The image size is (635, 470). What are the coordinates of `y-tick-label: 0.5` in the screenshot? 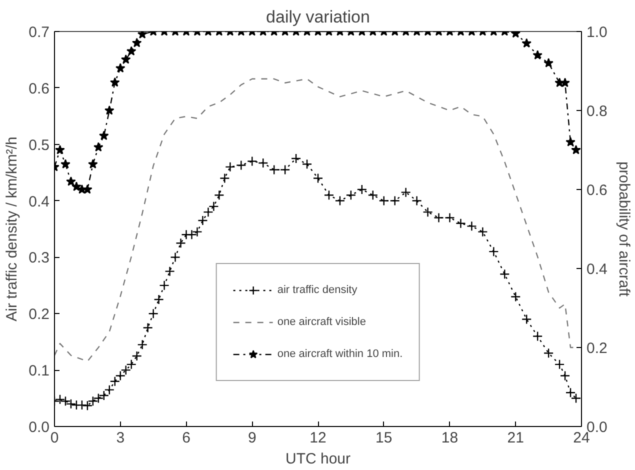 It's located at (39, 145).